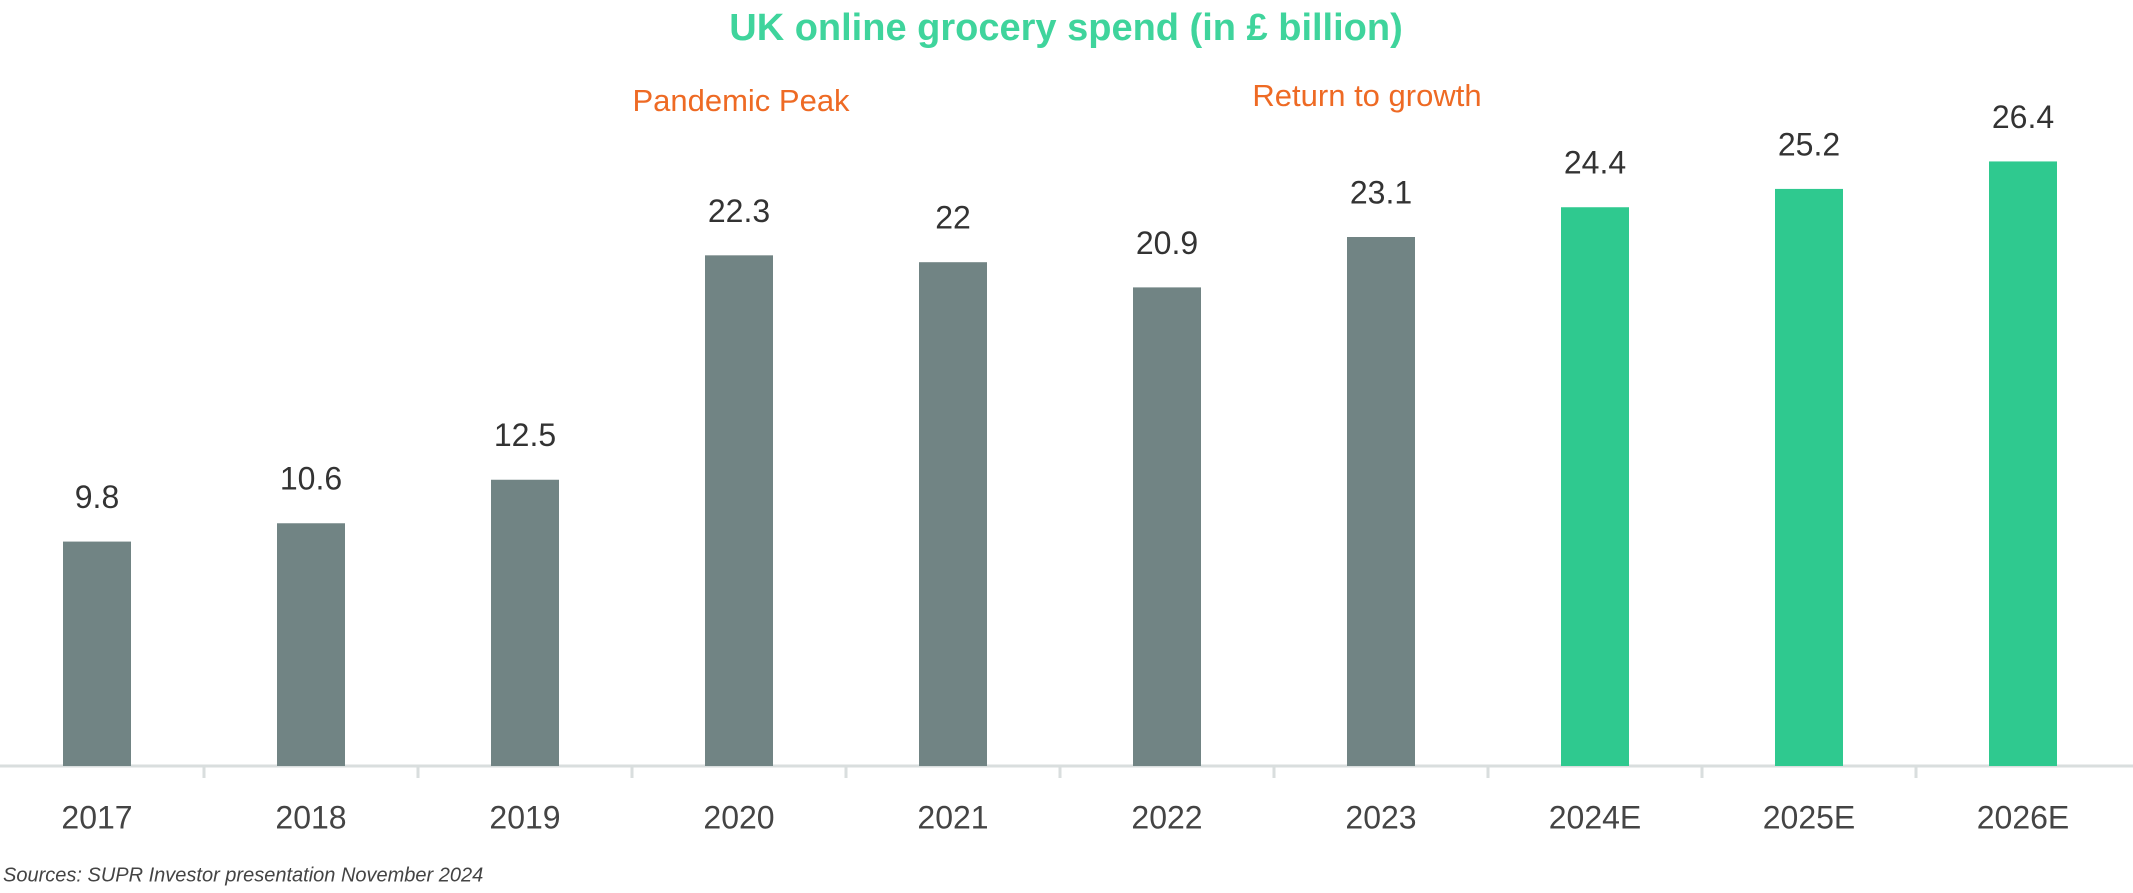  I want to click on x-tick-label: 2020, so click(738, 817).